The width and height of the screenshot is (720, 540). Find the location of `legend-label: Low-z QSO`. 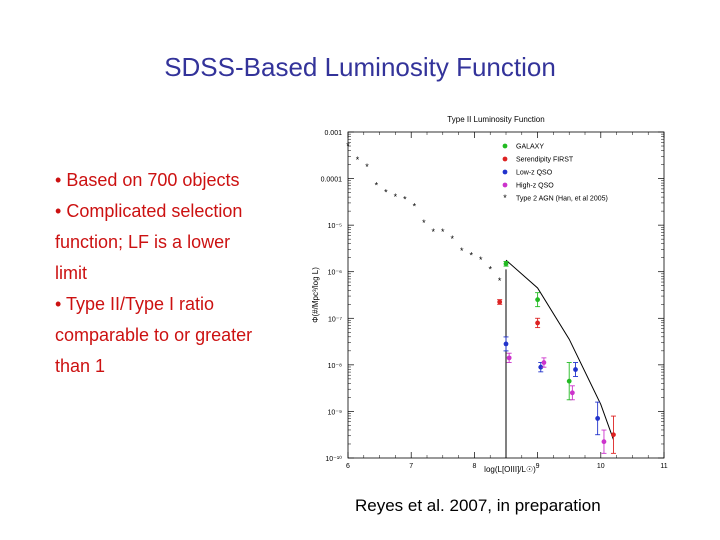

legend-label: Low-z QSO is located at coordinates (534, 173).